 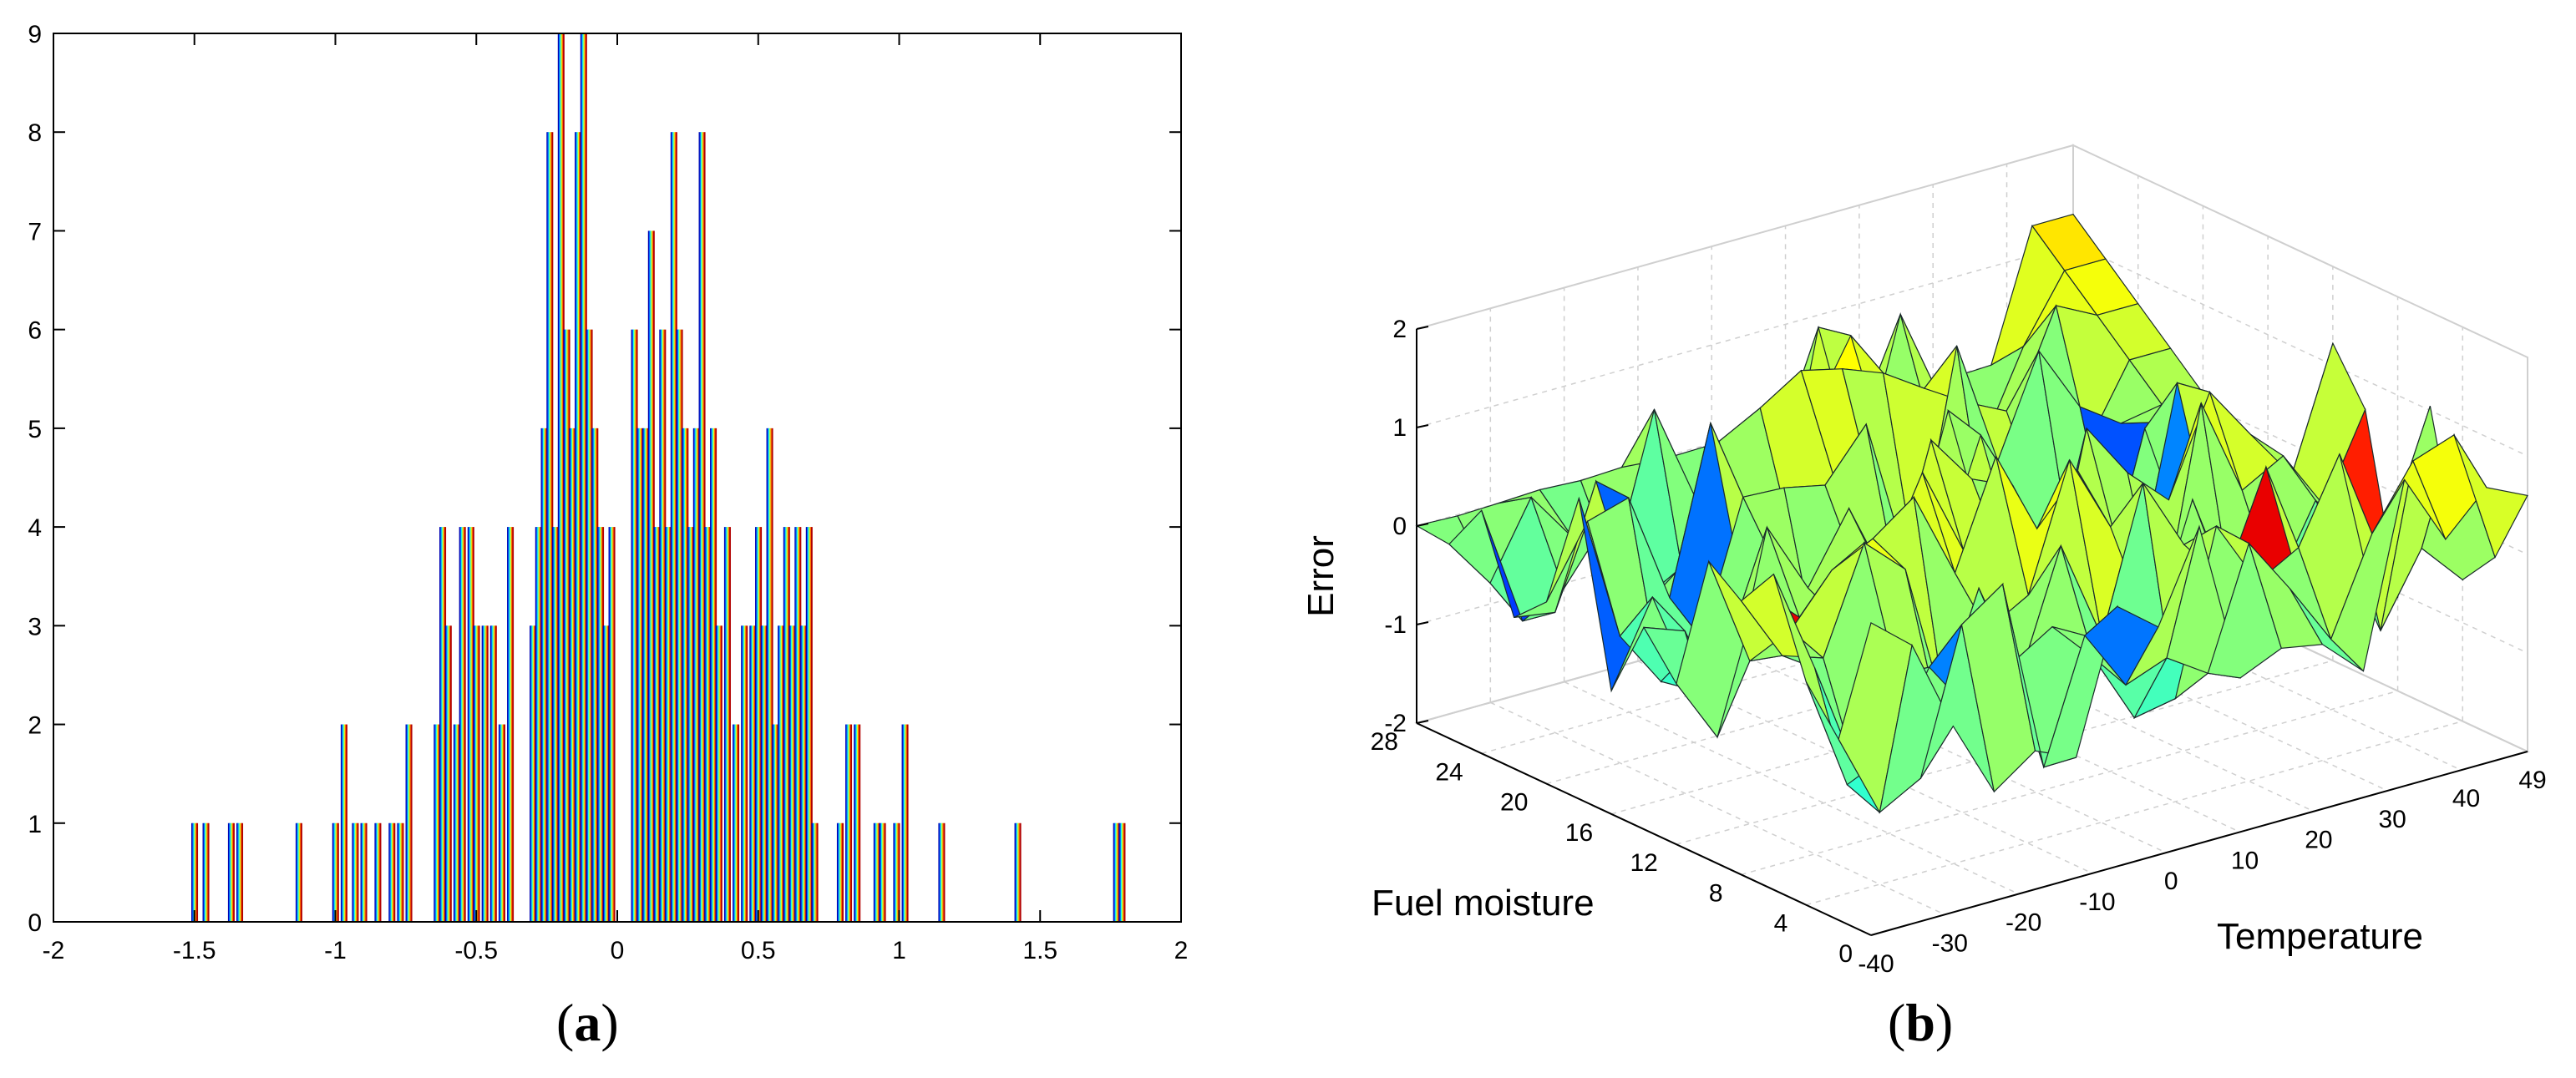 What do you see at coordinates (2245, 860) in the screenshot?
I see `y-tick-label: 10` at bounding box center [2245, 860].